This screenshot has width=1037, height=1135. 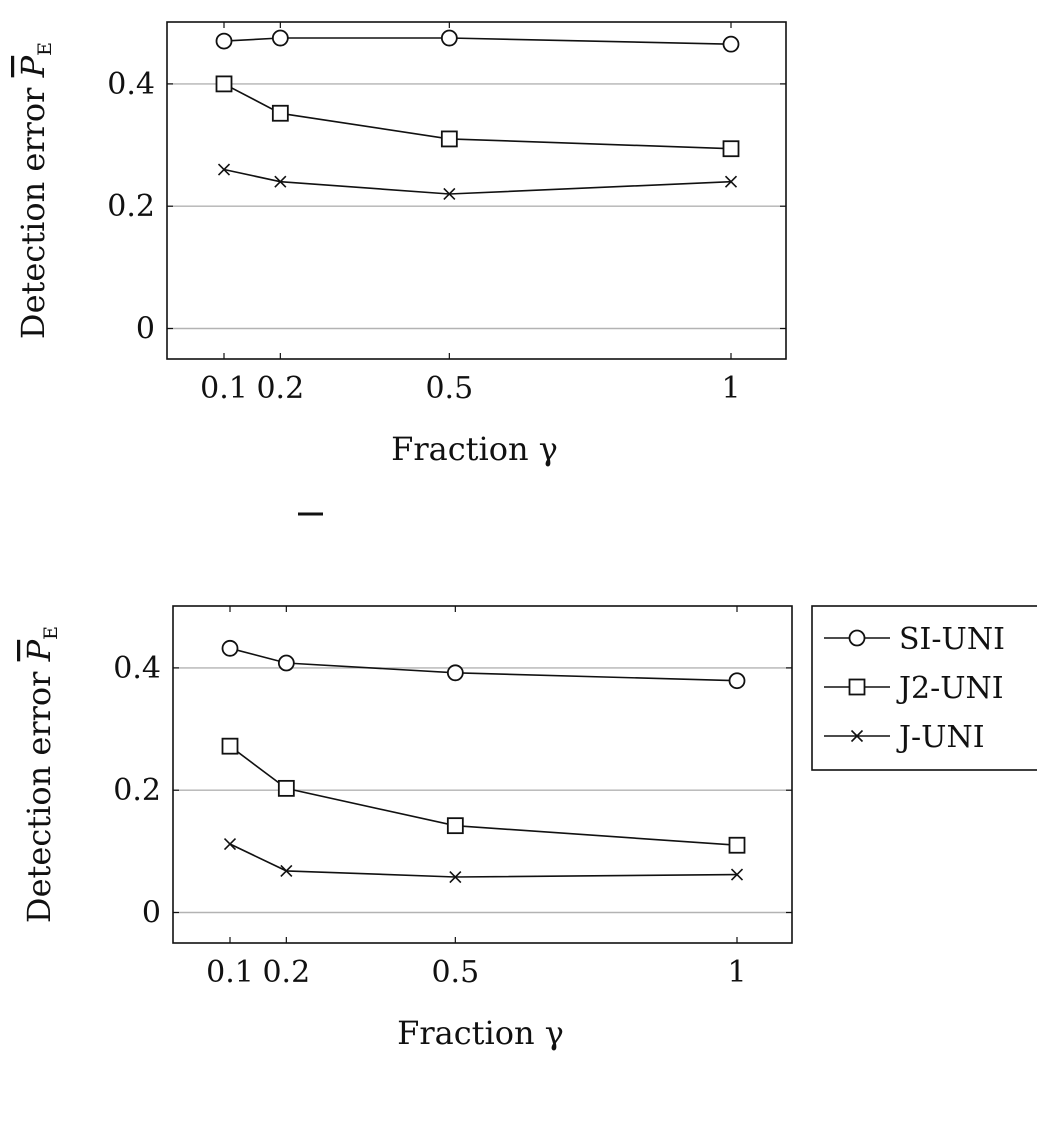 I want to click on legend-entry: SI-UNI, so click(x=914, y=639).